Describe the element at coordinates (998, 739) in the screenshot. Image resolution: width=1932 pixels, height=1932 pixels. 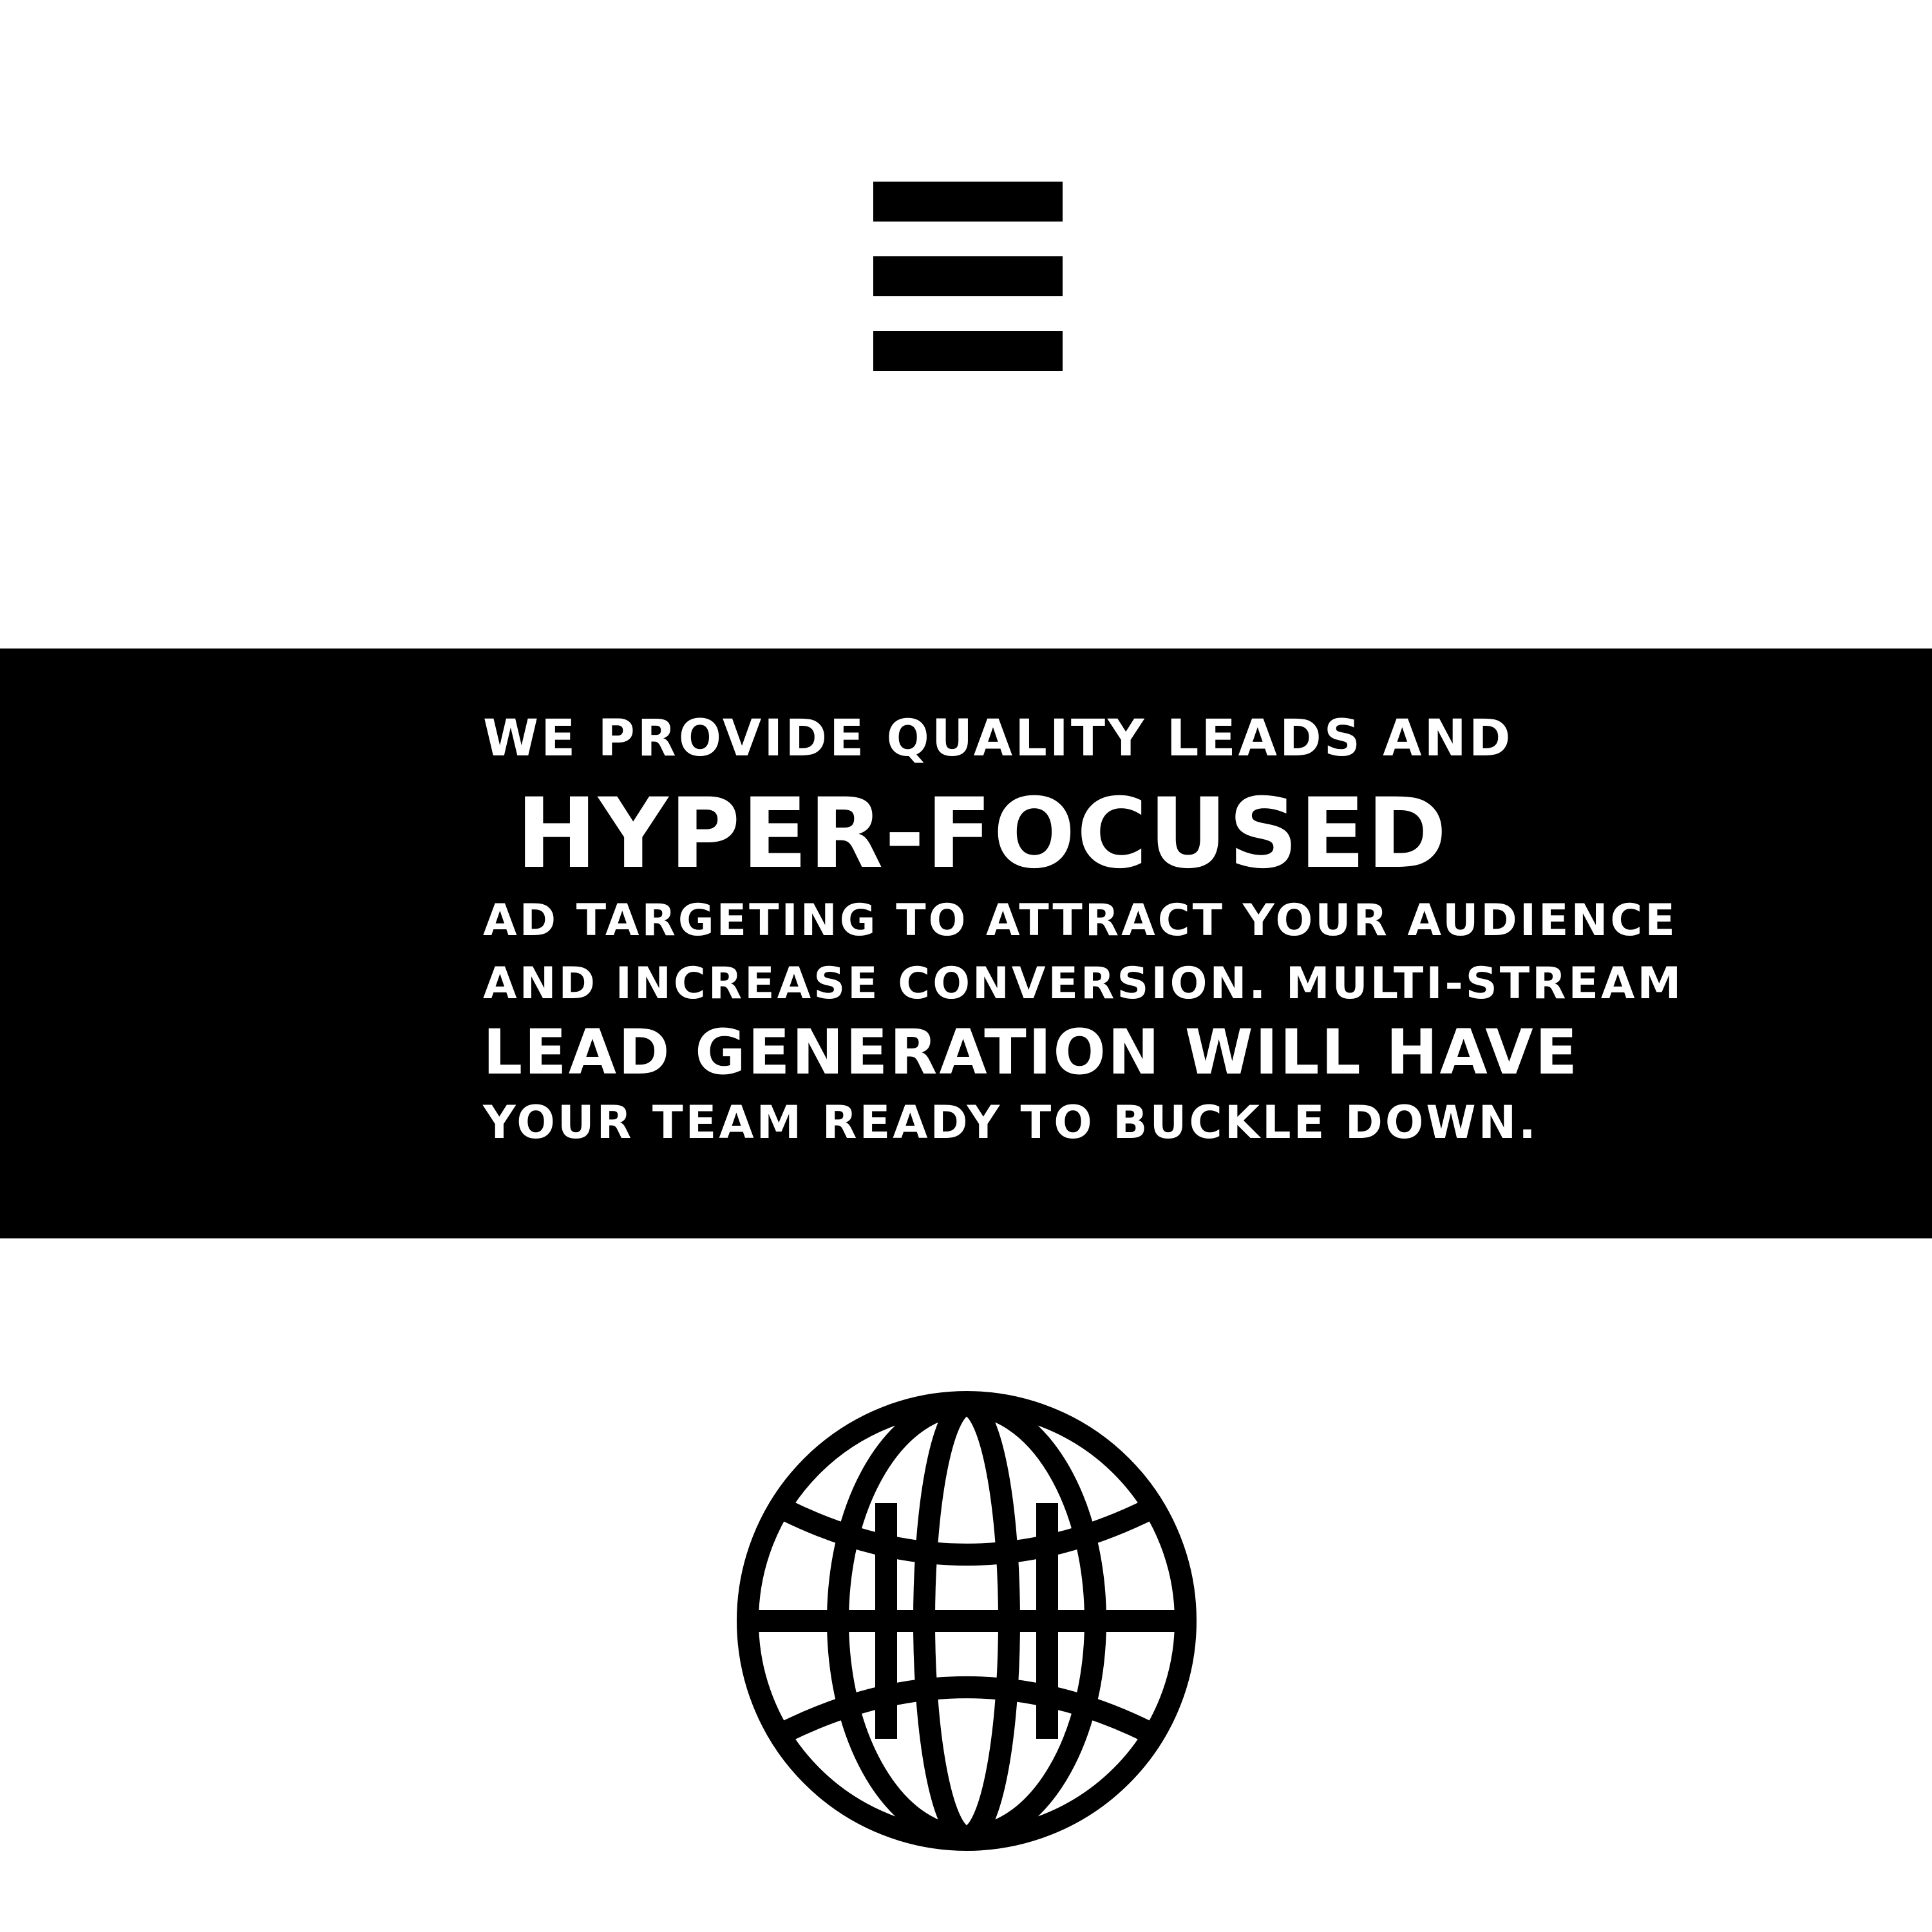
I see `banner-line-1: WE PROVIDE QUALITY LEADS AND` at that location.